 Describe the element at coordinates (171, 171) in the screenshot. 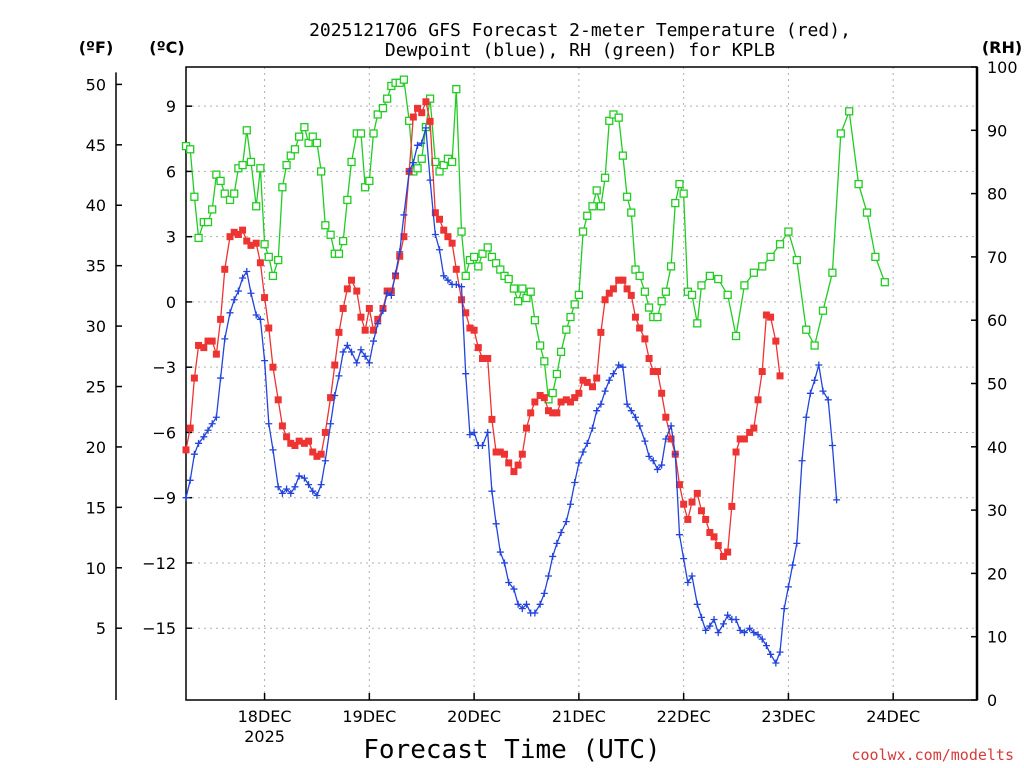

I see `celsius-tick-label: 6` at that location.